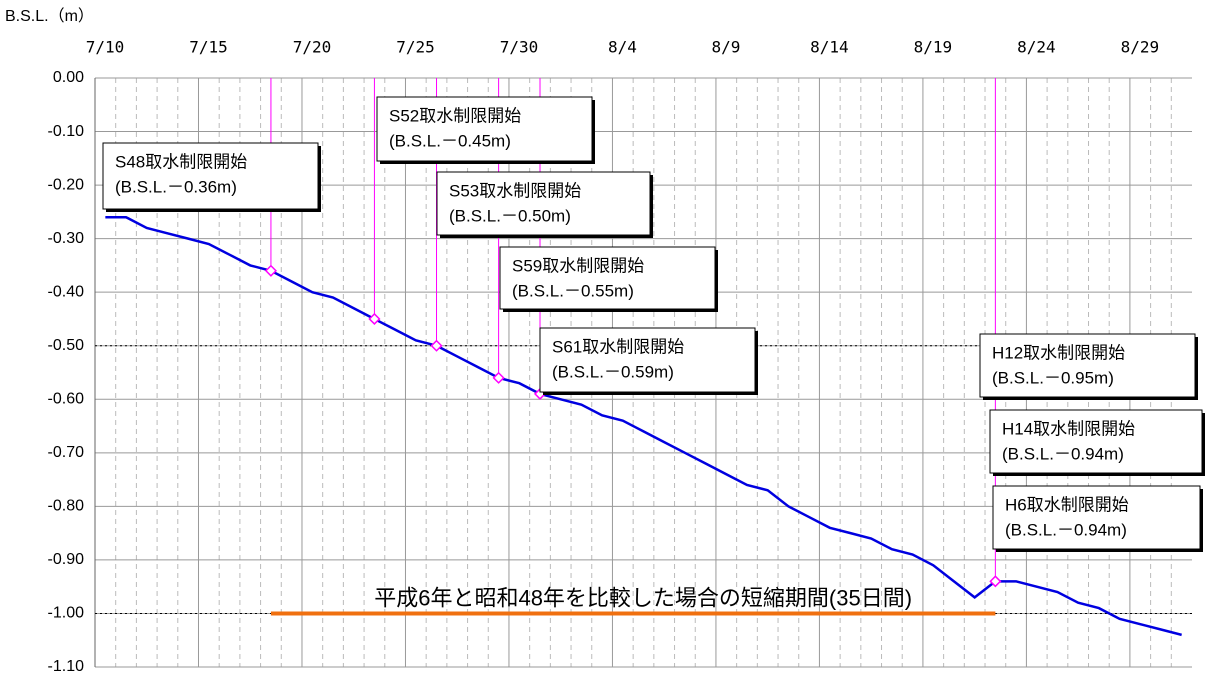  What do you see at coordinates (933, 47) in the screenshot?
I see `x-tick-label: 8/19` at bounding box center [933, 47].